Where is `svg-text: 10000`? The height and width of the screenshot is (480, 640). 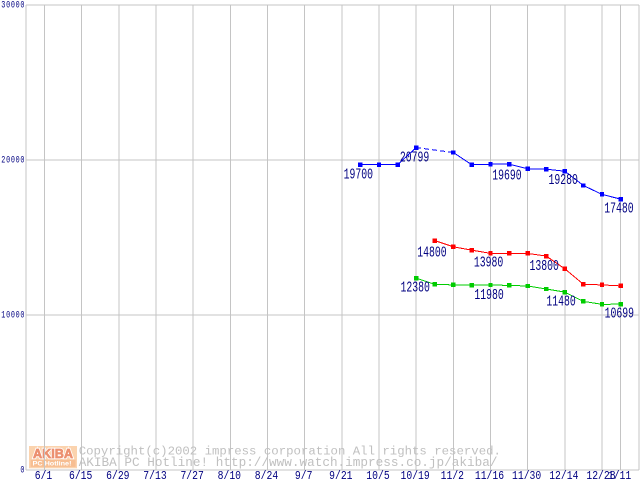
svg-text: 10000 is located at coordinates (13, 315).